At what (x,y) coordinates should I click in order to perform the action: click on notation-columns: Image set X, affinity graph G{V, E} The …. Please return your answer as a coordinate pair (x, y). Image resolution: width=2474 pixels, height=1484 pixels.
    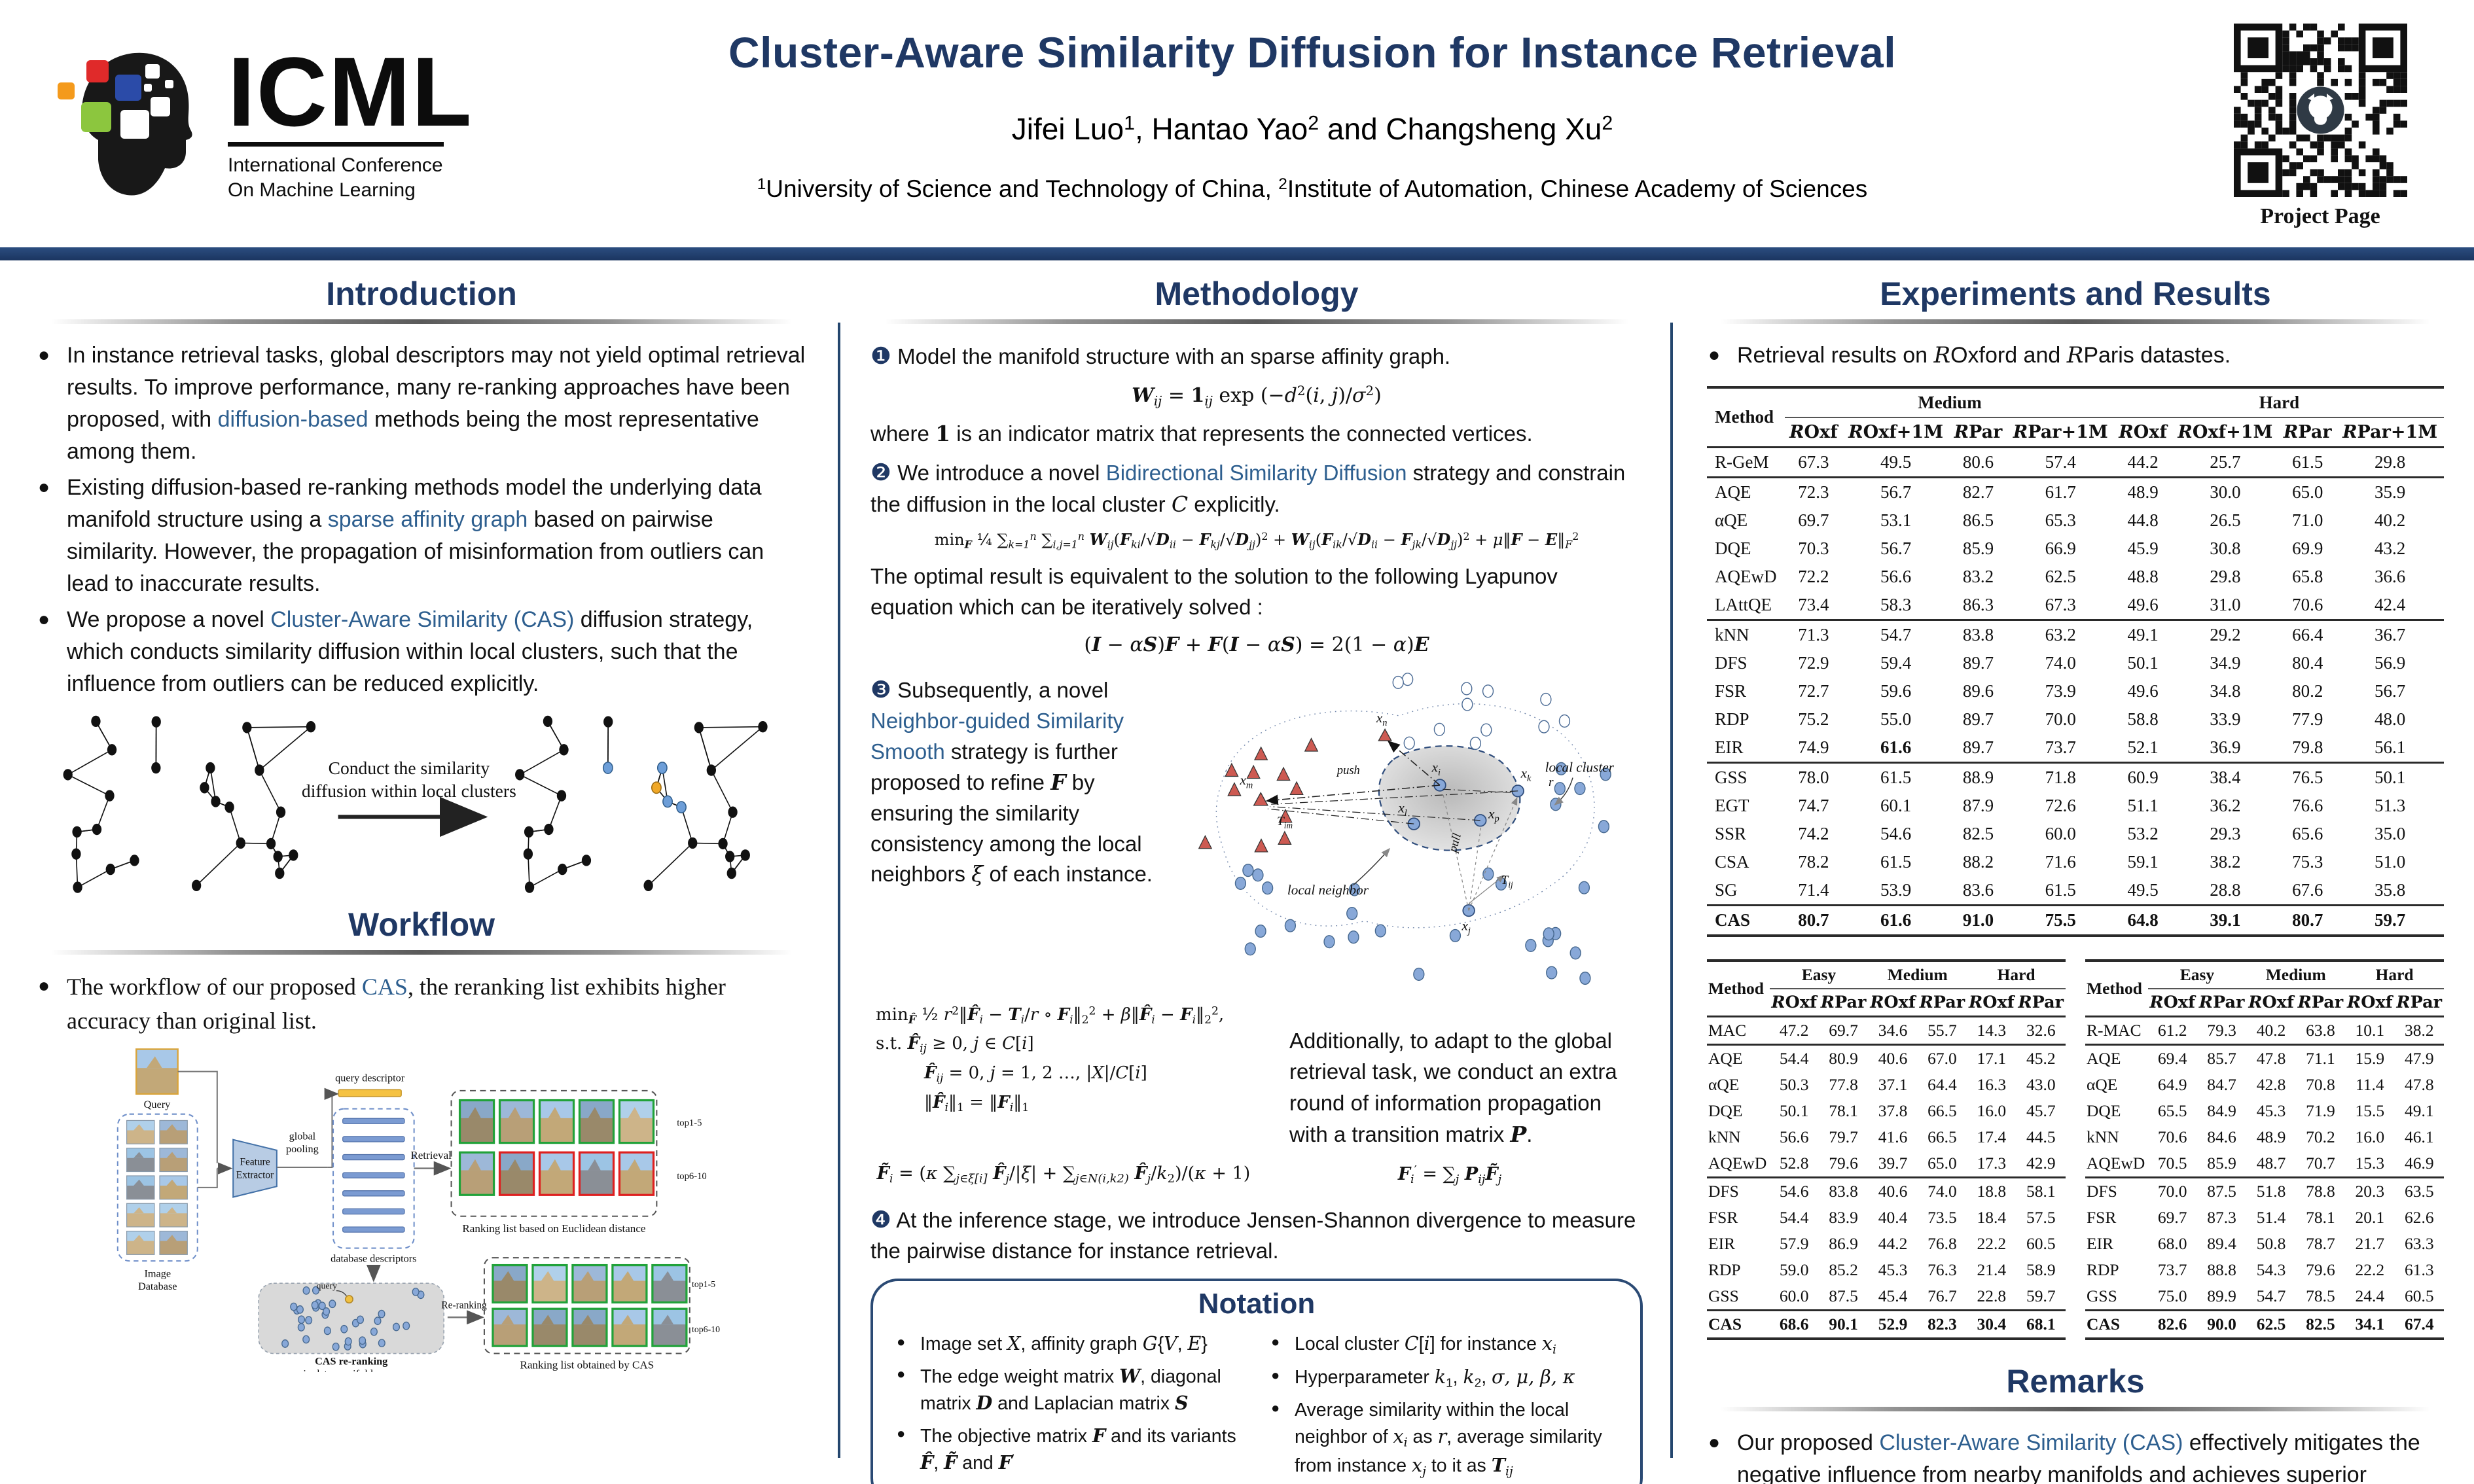
    Looking at the image, I should click on (1257, 1407).